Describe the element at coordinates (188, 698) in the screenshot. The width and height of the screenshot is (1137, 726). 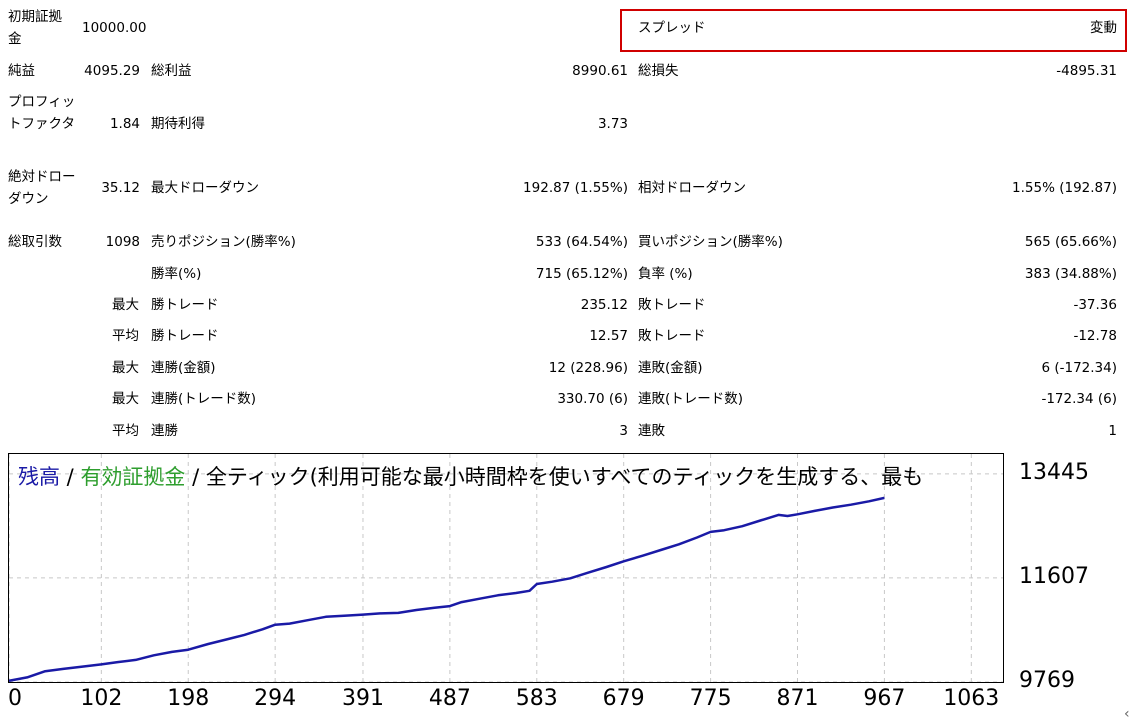
I see `x-tick-label: 198` at that location.